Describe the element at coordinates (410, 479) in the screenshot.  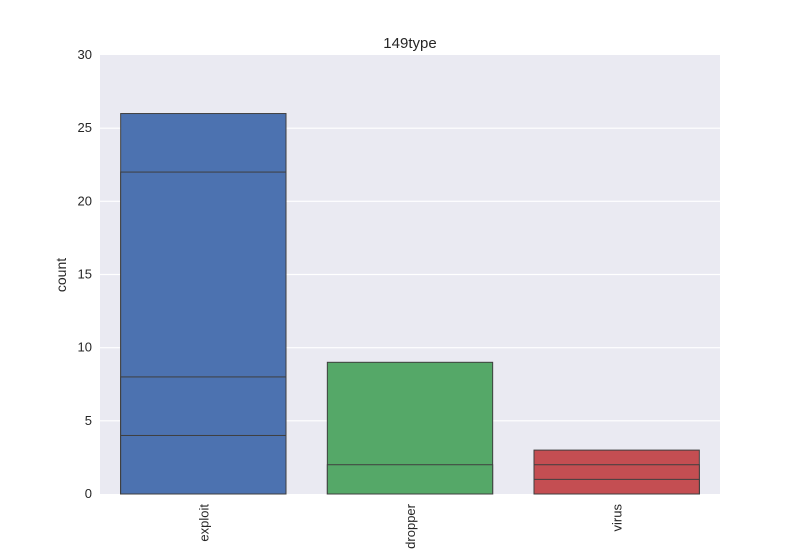
I see `bar-dropper` at that location.